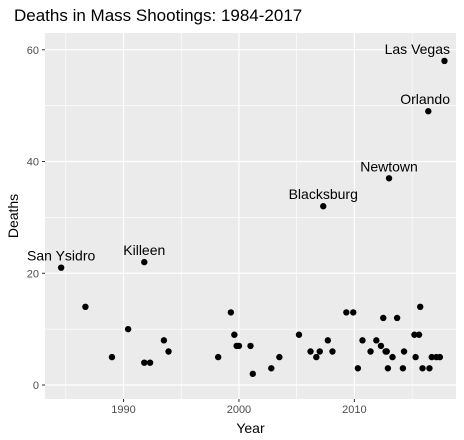 Image resolution: width=464 pixels, height=440 pixels. I want to click on annotation-label: Newtown, so click(389, 166).